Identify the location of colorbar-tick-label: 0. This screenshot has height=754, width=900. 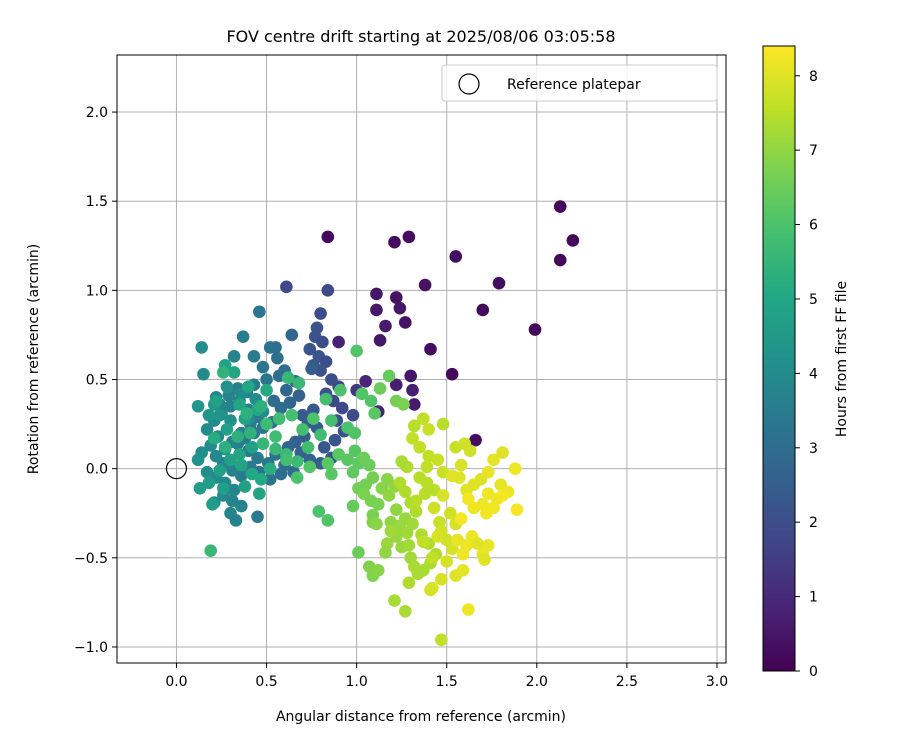
(813, 672).